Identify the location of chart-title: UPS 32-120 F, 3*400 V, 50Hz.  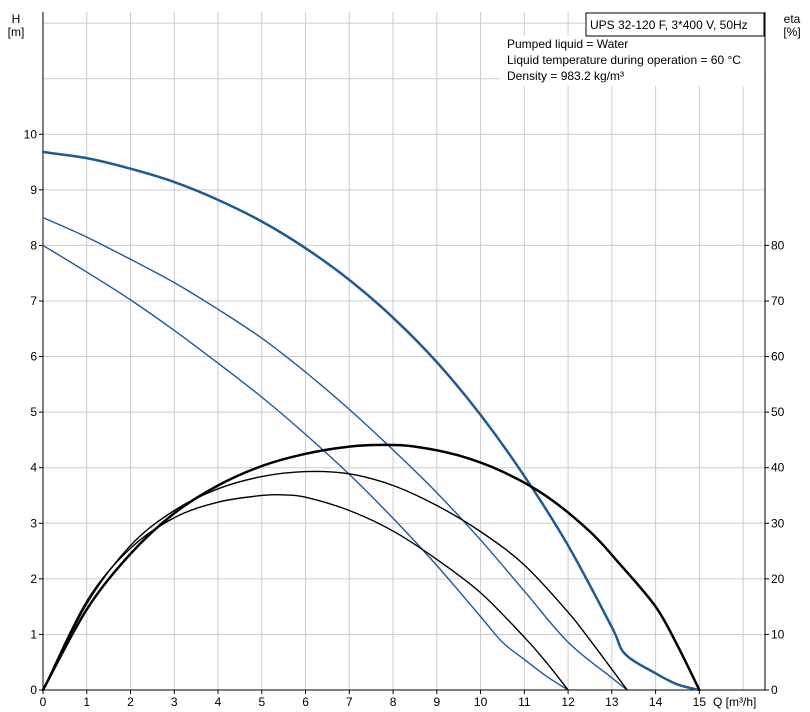
(669, 25).